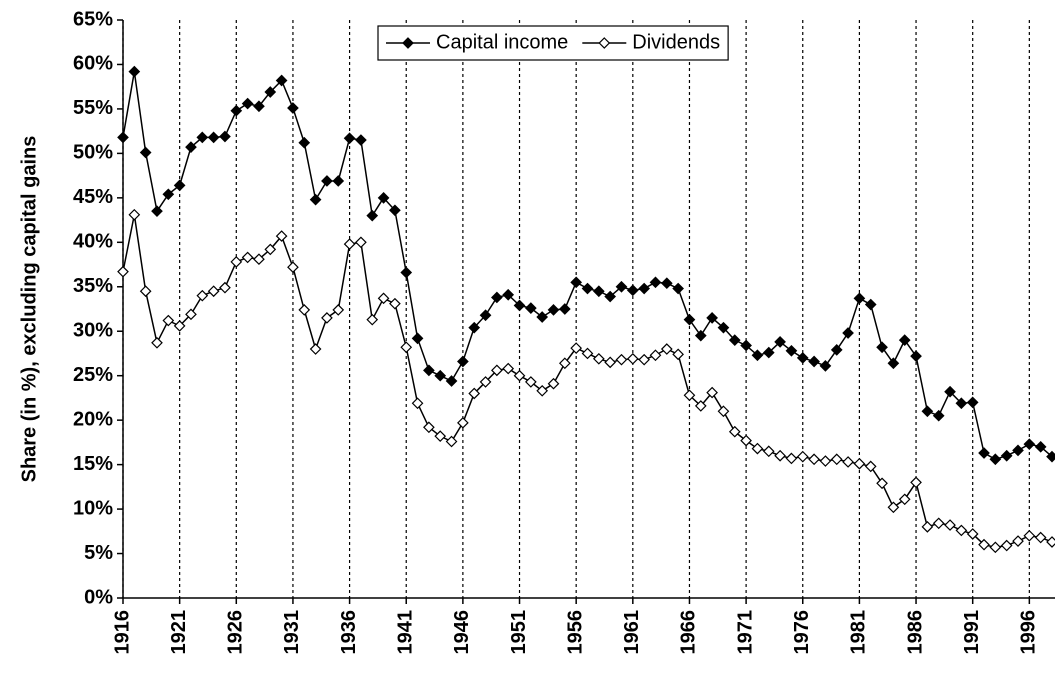 This screenshot has height=681, width=1055. What do you see at coordinates (689, 632) in the screenshot?
I see `x-tick-label: 1966` at bounding box center [689, 632].